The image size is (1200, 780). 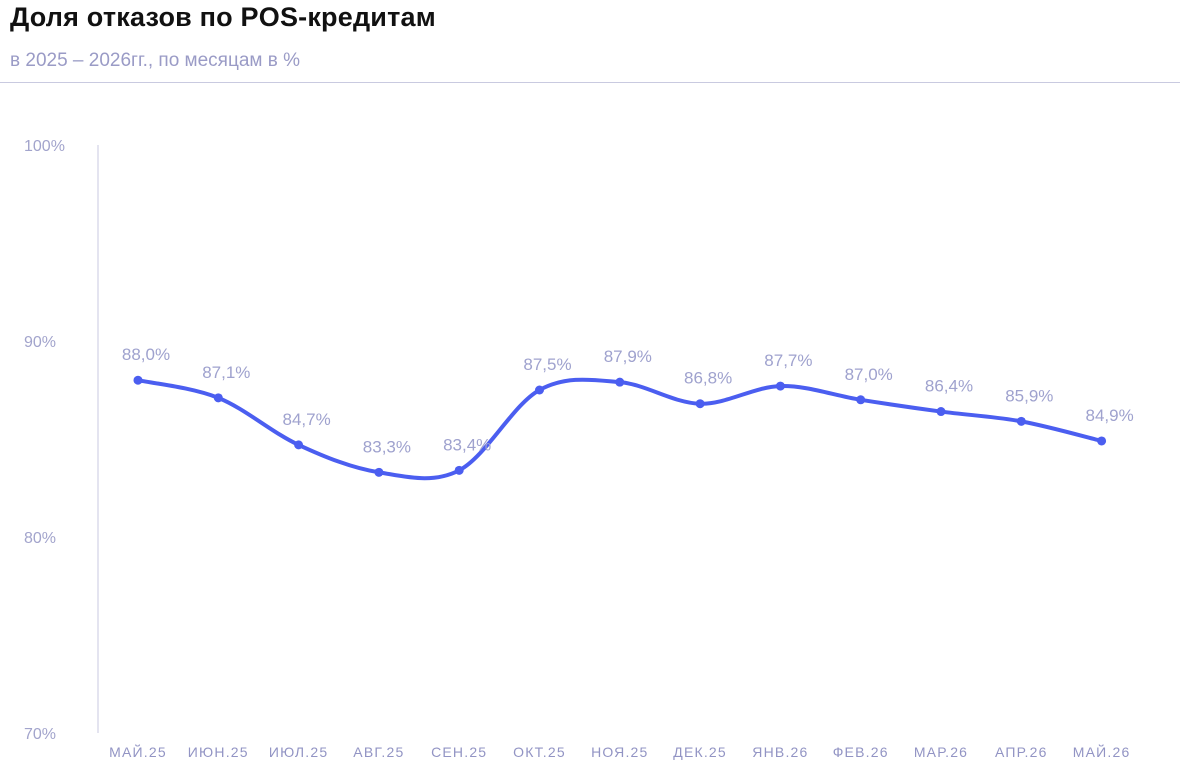 What do you see at coordinates (869, 374) in the screenshot?
I see `data-label: 87,0%` at bounding box center [869, 374].